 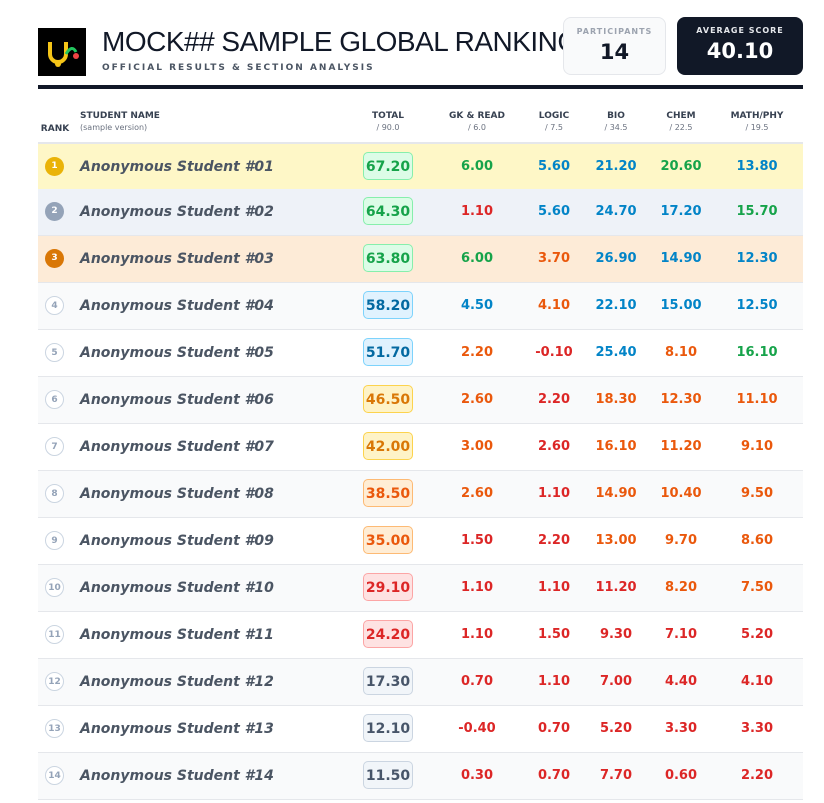 What do you see at coordinates (681, 305) in the screenshot?
I see `section-score: 15.00` at bounding box center [681, 305].